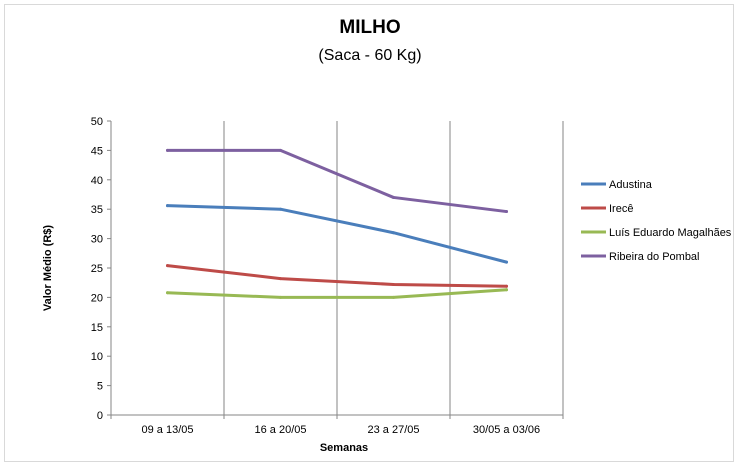 Image resolution: width=740 pixels, height=467 pixels. What do you see at coordinates (97, 328) in the screenshot?
I see `y-tick-label: 15` at bounding box center [97, 328].